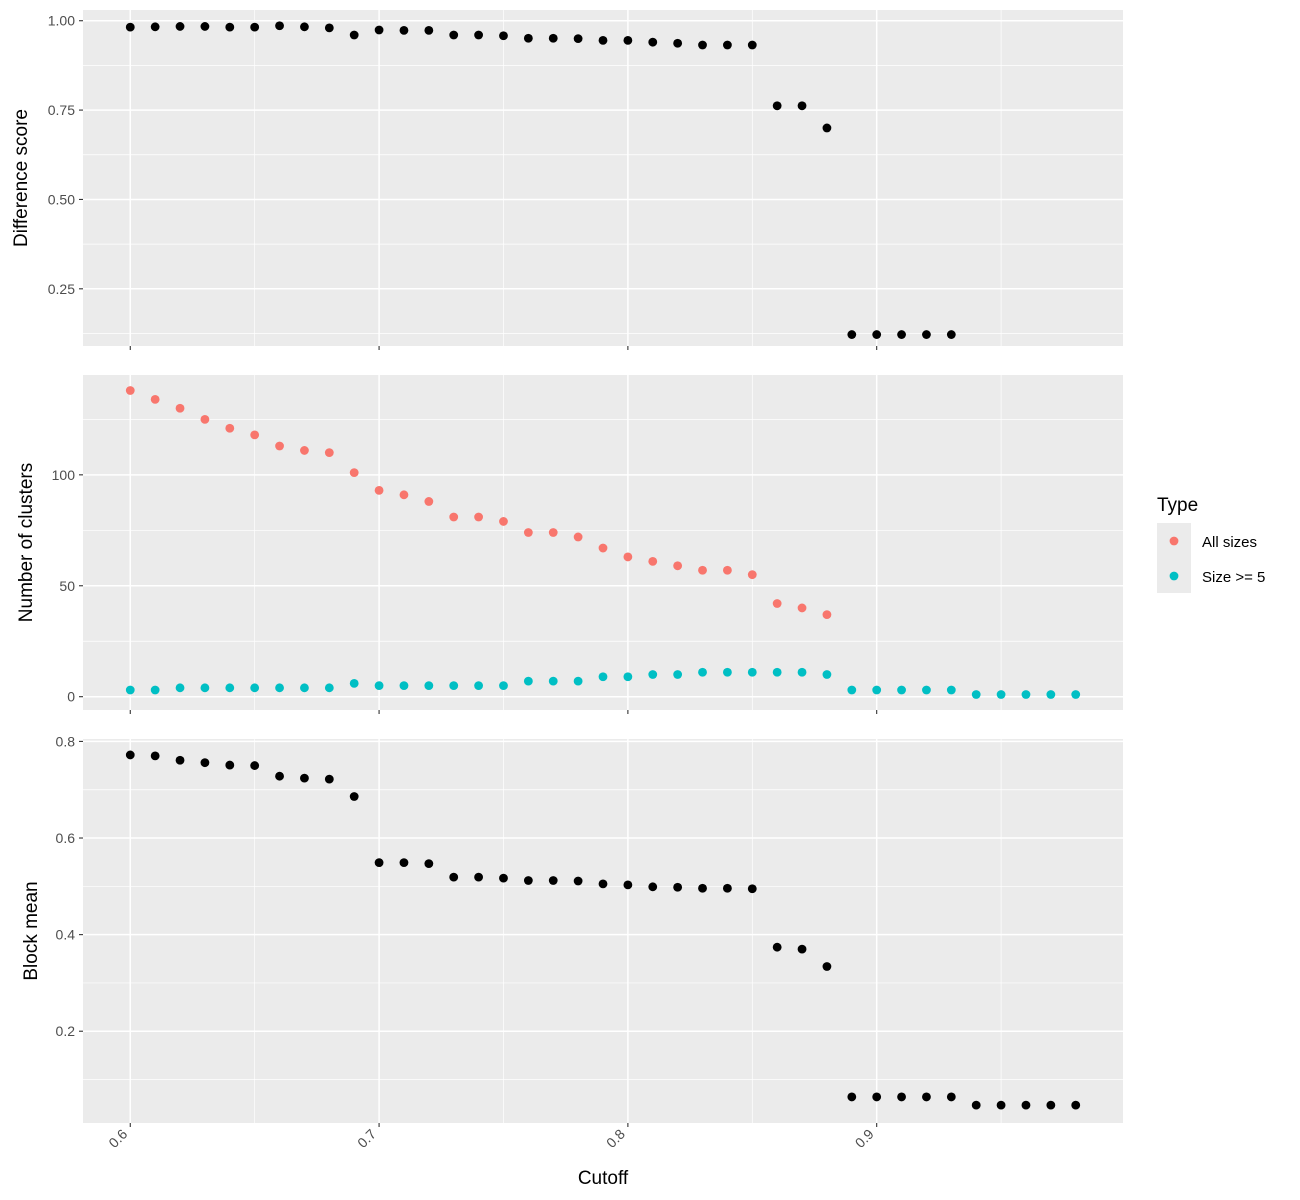  I want to click on x-tick-label: 0.9, so click(864, 1138).